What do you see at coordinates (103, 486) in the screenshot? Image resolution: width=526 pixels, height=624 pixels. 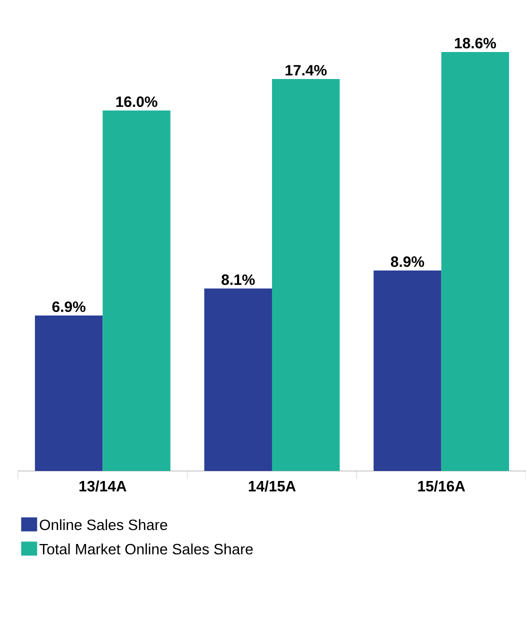 I see `x-tick-label: 13/14A` at bounding box center [103, 486].